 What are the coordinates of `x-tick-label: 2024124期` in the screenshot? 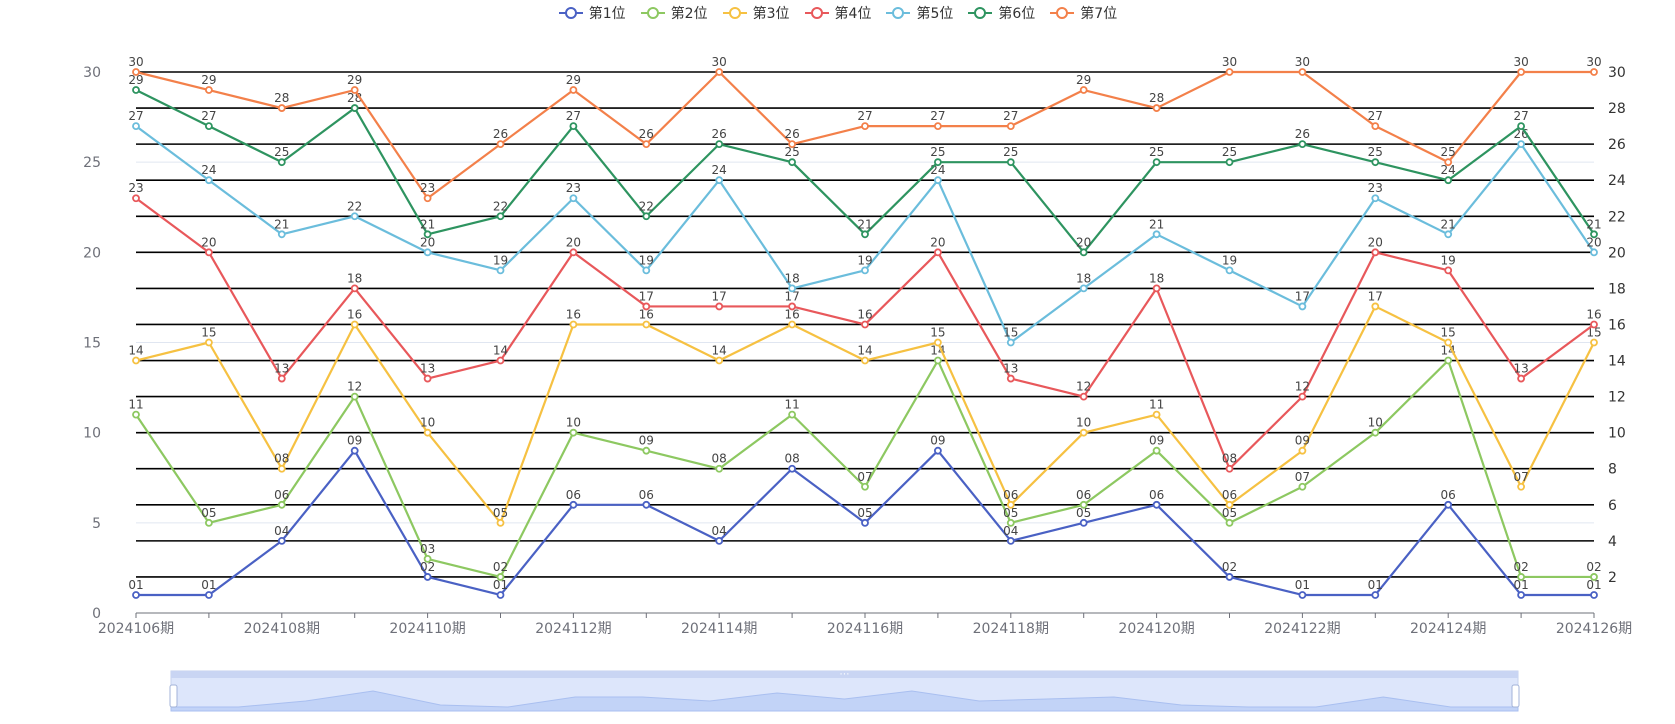 It's located at (1448, 629).